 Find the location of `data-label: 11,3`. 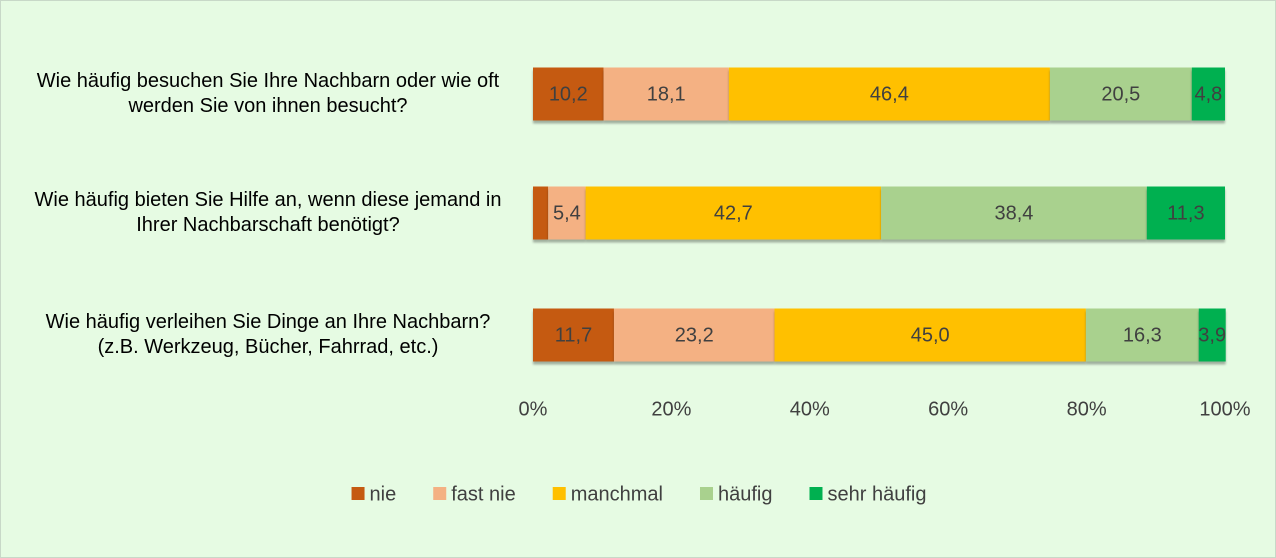

data-label: 11,3 is located at coordinates (1185, 213).